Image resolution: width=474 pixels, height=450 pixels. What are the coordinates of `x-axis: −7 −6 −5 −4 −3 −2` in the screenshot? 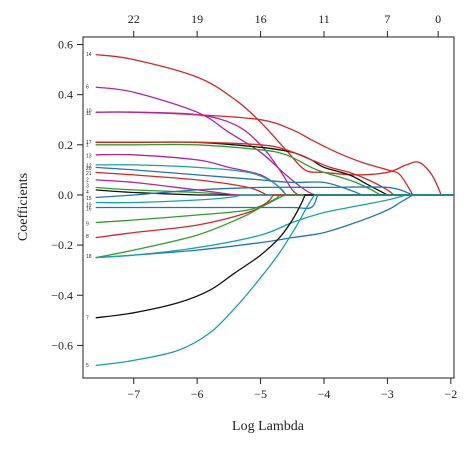 It's located at (292, 389).